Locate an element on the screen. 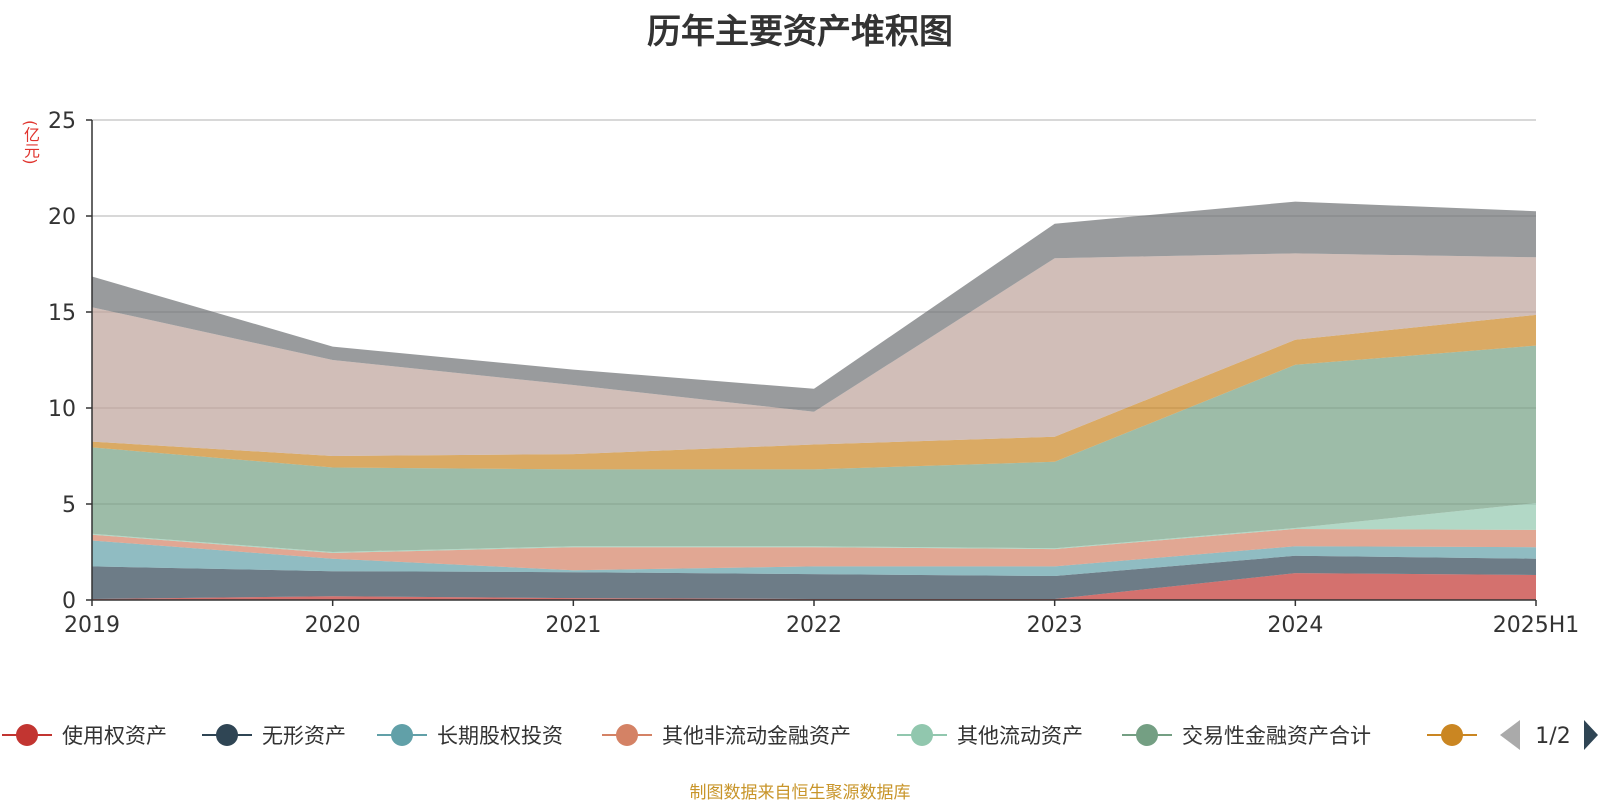 This screenshot has width=1600, height=804. legend-label: 交易性金融资产合计 is located at coordinates (1276, 736).